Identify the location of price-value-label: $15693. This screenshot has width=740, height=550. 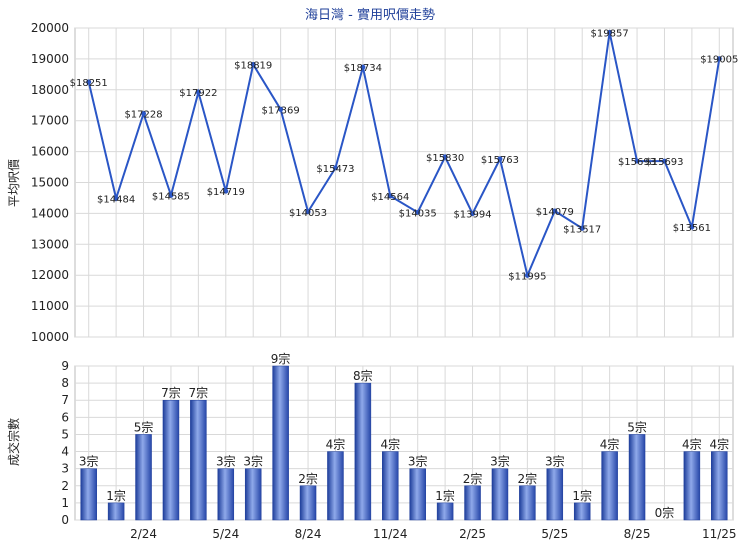
(637, 162).